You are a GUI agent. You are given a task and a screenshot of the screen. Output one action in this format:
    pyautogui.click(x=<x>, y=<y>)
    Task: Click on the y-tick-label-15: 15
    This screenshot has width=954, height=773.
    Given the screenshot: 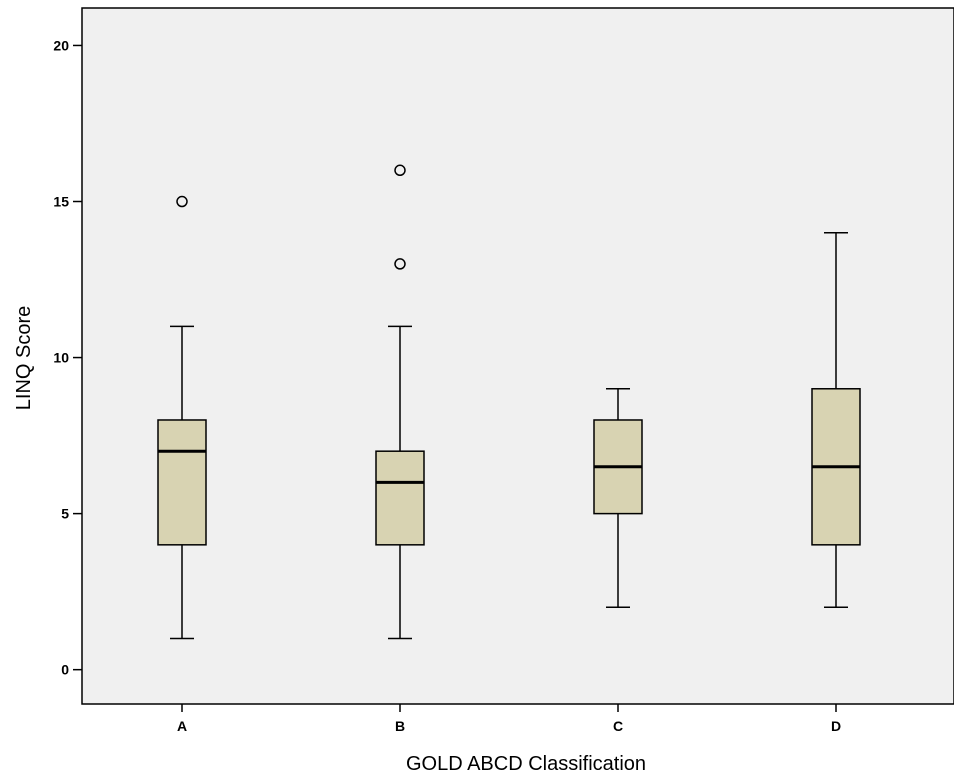 What is the action you would take?
    pyautogui.click(x=61, y=202)
    